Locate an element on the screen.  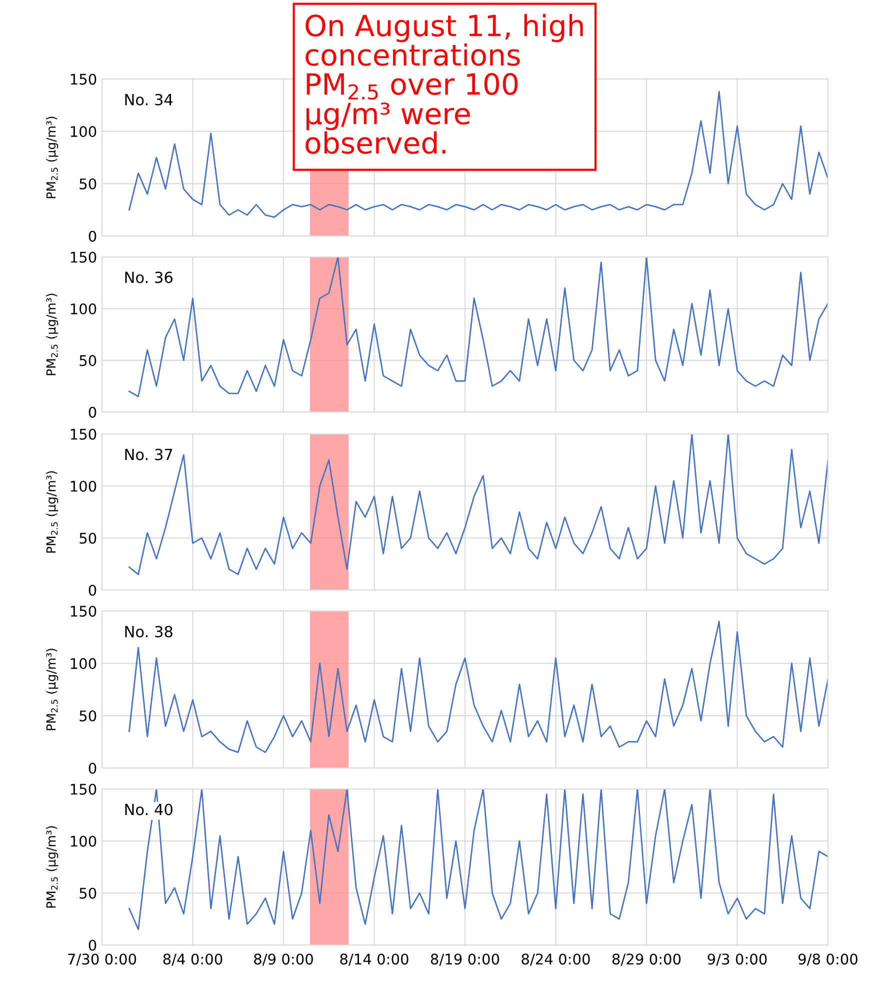
x-tick-label: 8/4 0:00 is located at coordinates (192, 960).